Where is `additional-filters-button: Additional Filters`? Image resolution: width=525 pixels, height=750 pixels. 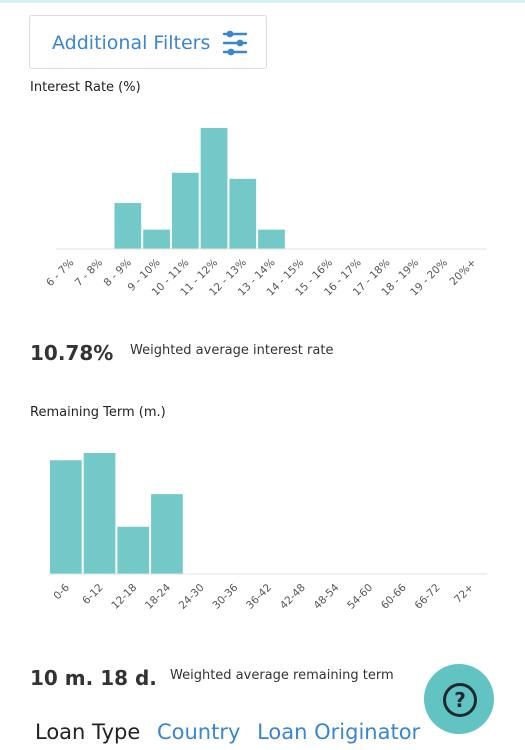
additional-filters-button: Additional Filters is located at coordinates (148, 42).